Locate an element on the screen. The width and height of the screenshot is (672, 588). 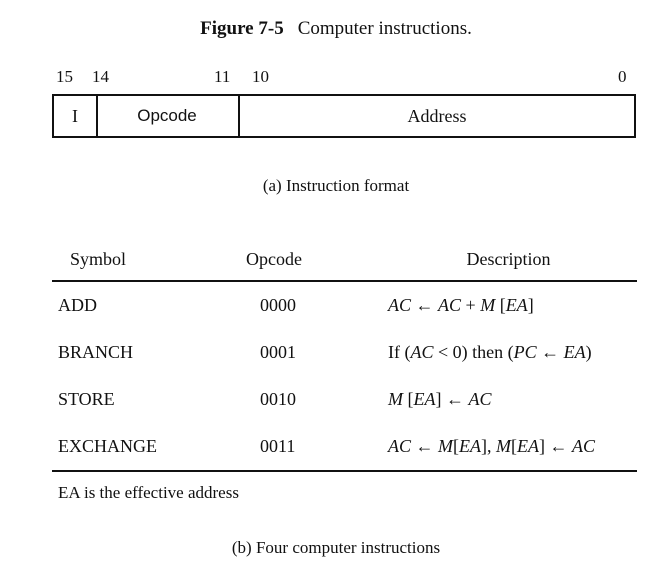
caption-four-instructions: (b) Four computer instructions is located at coordinates (336, 547).